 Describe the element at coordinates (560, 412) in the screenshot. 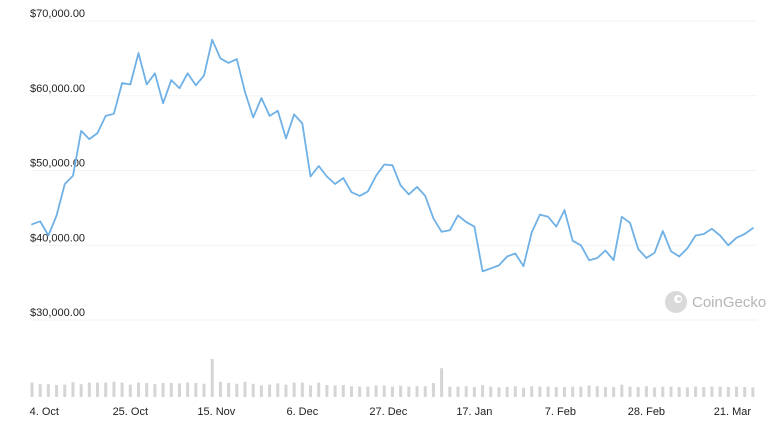

I see `x-tick-label: 7. Feb` at that location.